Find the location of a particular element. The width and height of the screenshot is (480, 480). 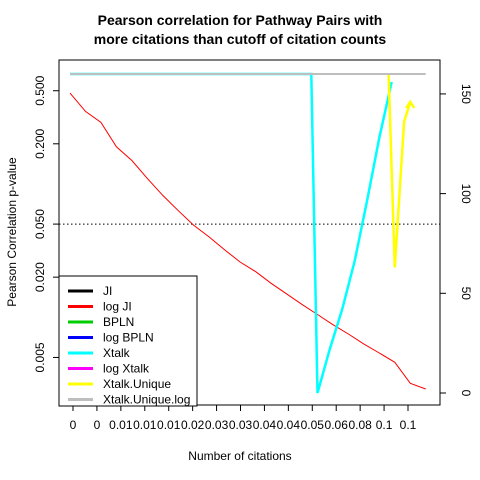

right-axis-tick-label: 100 is located at coordinates (466, 194).